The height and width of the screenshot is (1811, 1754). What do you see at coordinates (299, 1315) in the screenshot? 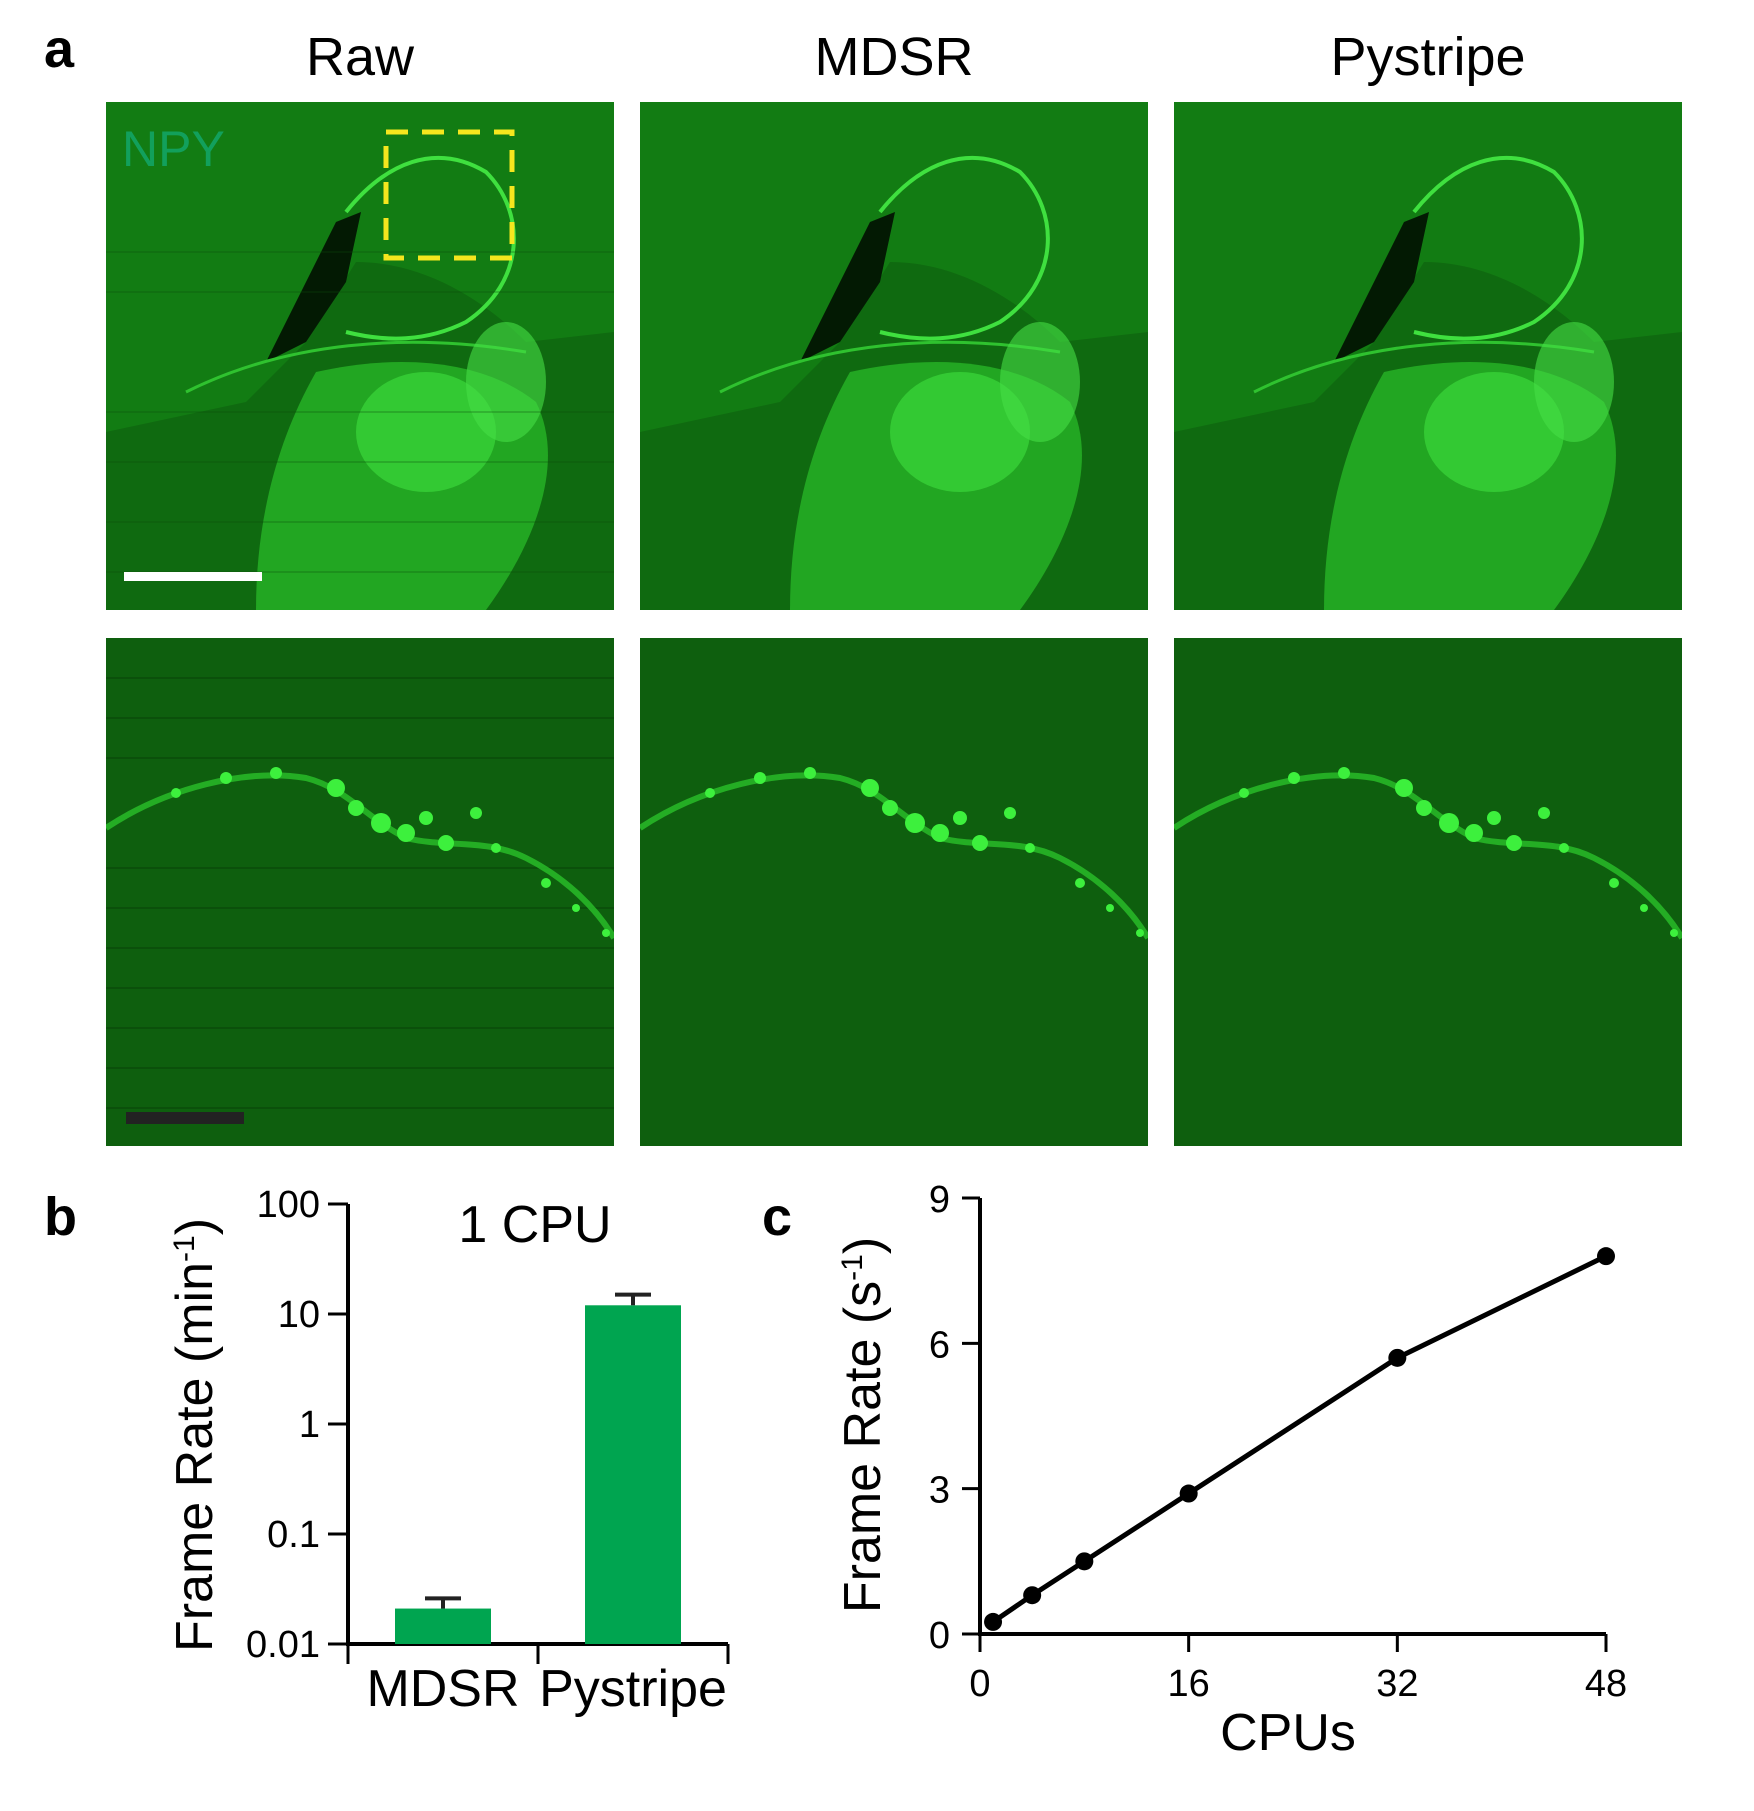
I see `chart-b-ytick-label: 10` at bounding box center [299, 1315].